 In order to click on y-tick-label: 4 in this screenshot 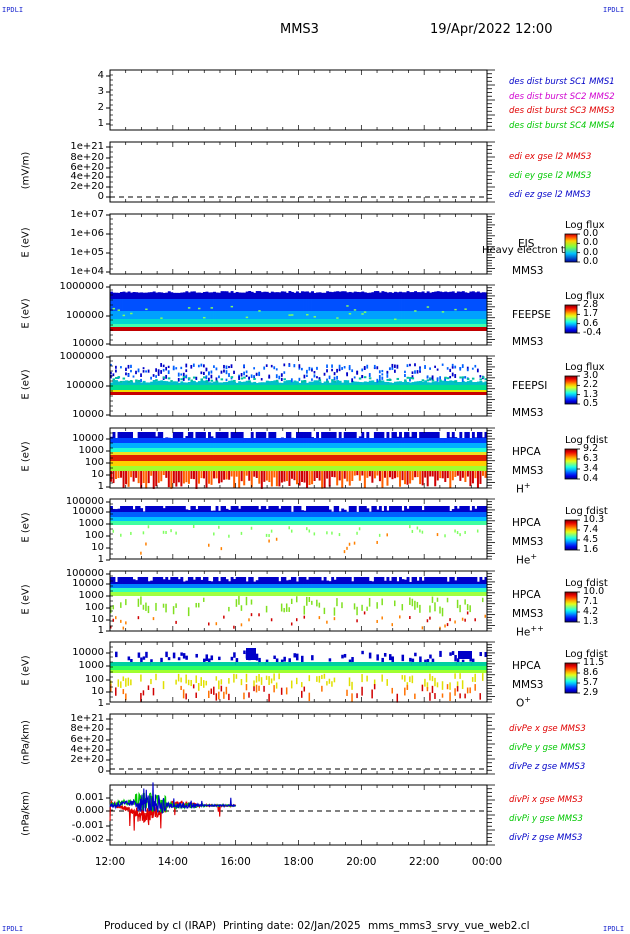, I will do `click(100, 75)`.